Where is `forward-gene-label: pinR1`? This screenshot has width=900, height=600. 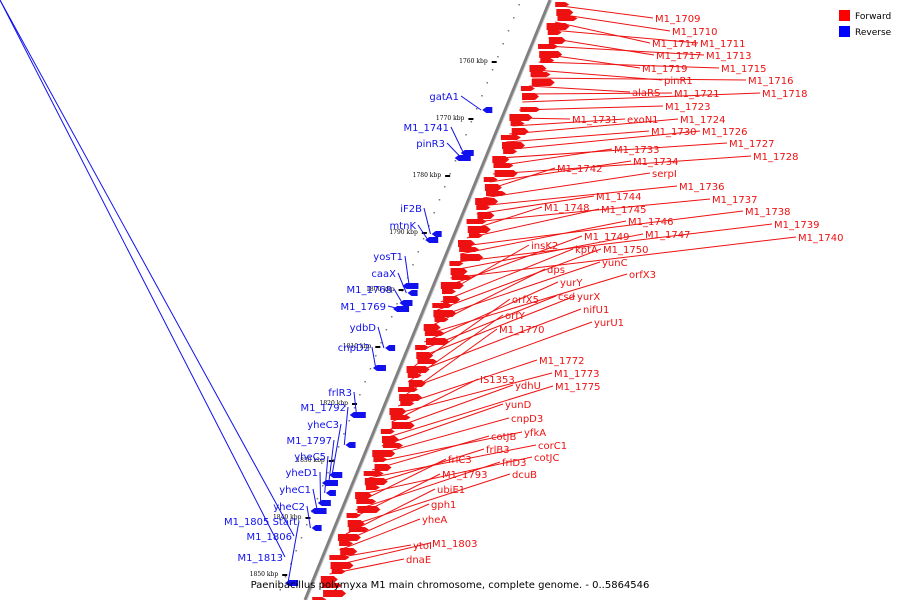
forward-gene-label: pinR1 is located at coordinates (678, 81).